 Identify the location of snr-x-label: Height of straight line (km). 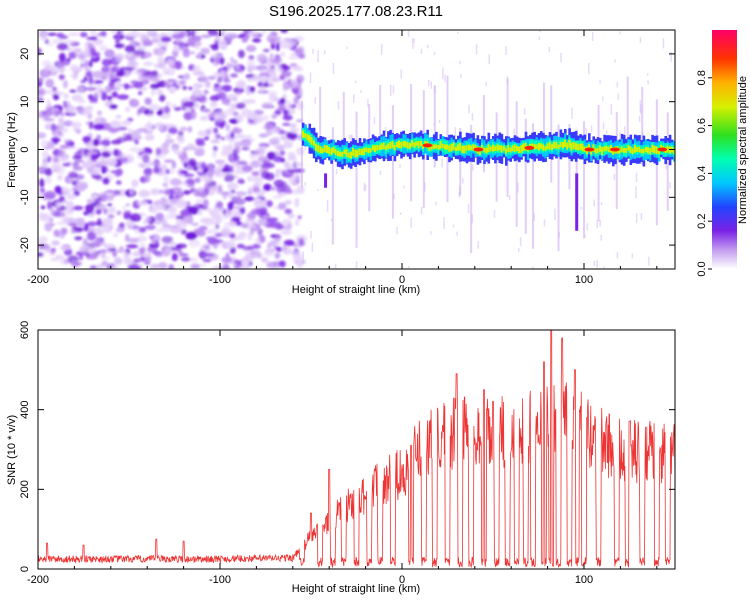
(356, 589).